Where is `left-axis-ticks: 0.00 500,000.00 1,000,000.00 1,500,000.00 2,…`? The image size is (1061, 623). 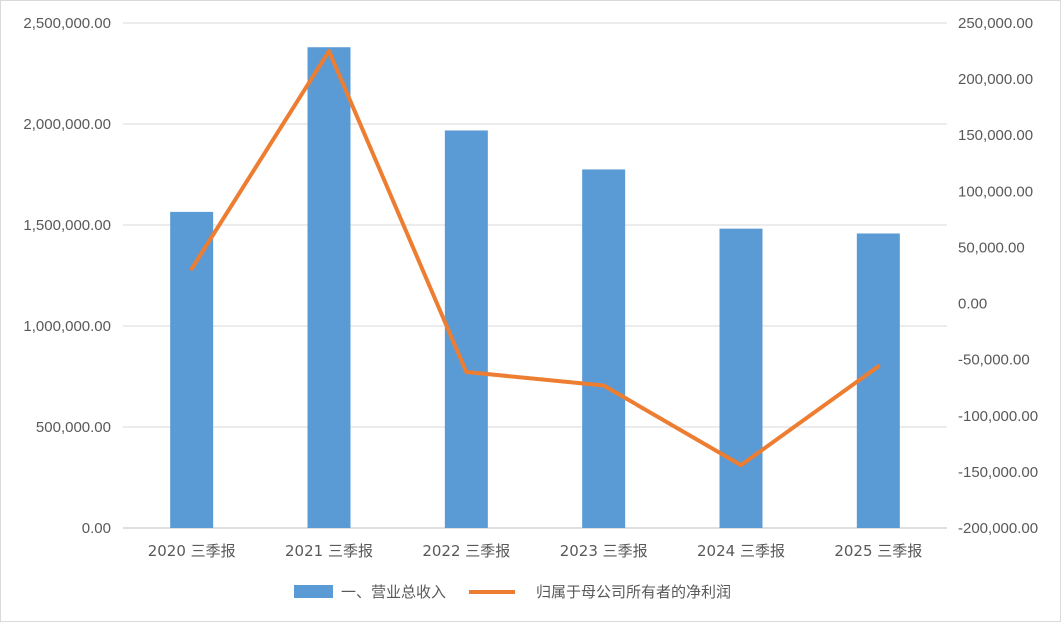
left-axis-ticks: 0.00 500,000.00 1,000,000.00 1,500,000.00 2,… is located at coordinates (67, 276).